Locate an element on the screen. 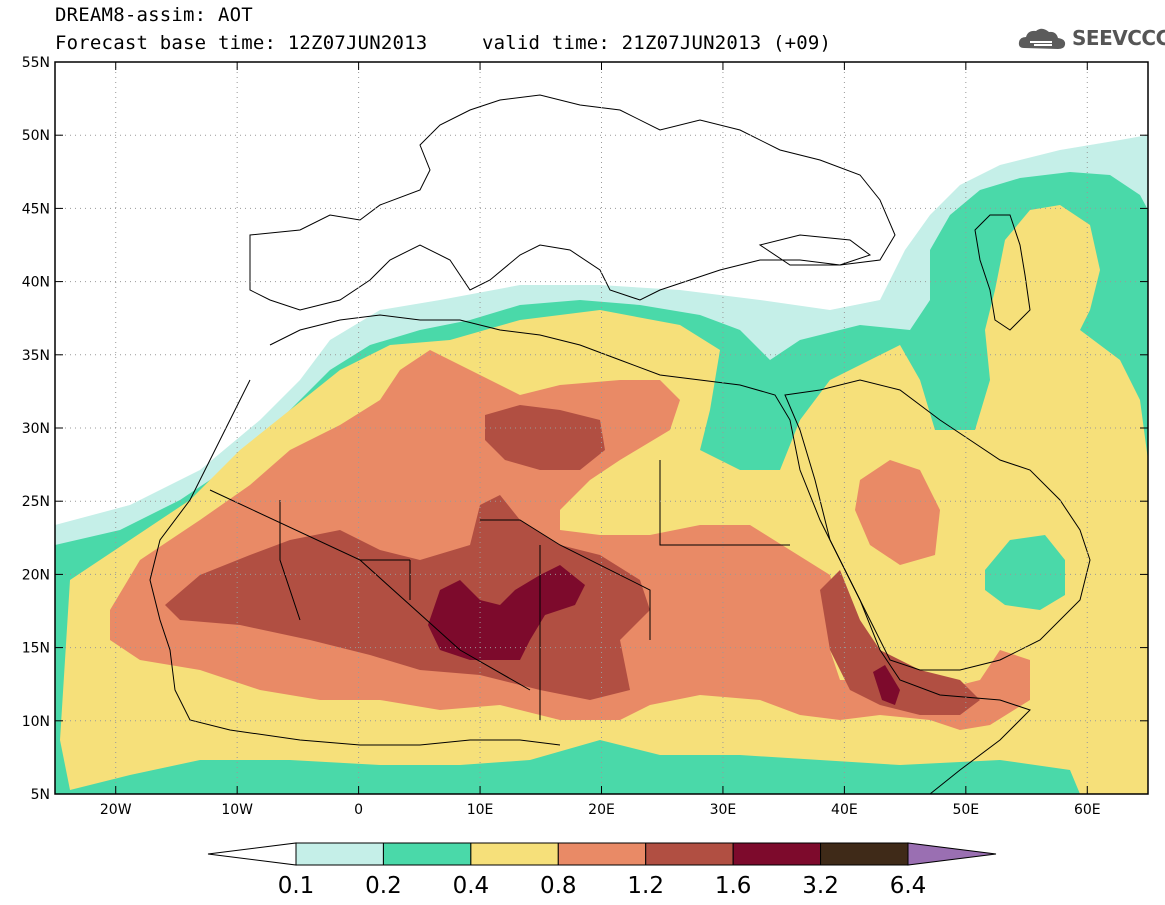 Image resolution: width=1165 pixels, height=905 pixels. coastline-caspian is located at coordinates (1002, 272).